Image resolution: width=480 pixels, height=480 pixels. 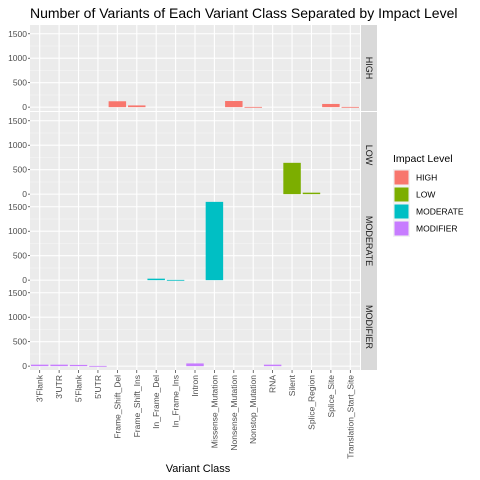 What do you see at coordinates (311, 402) in the screenshot?
I see `x-tick-label: Splice_Region` at bounding box center [311, 402].